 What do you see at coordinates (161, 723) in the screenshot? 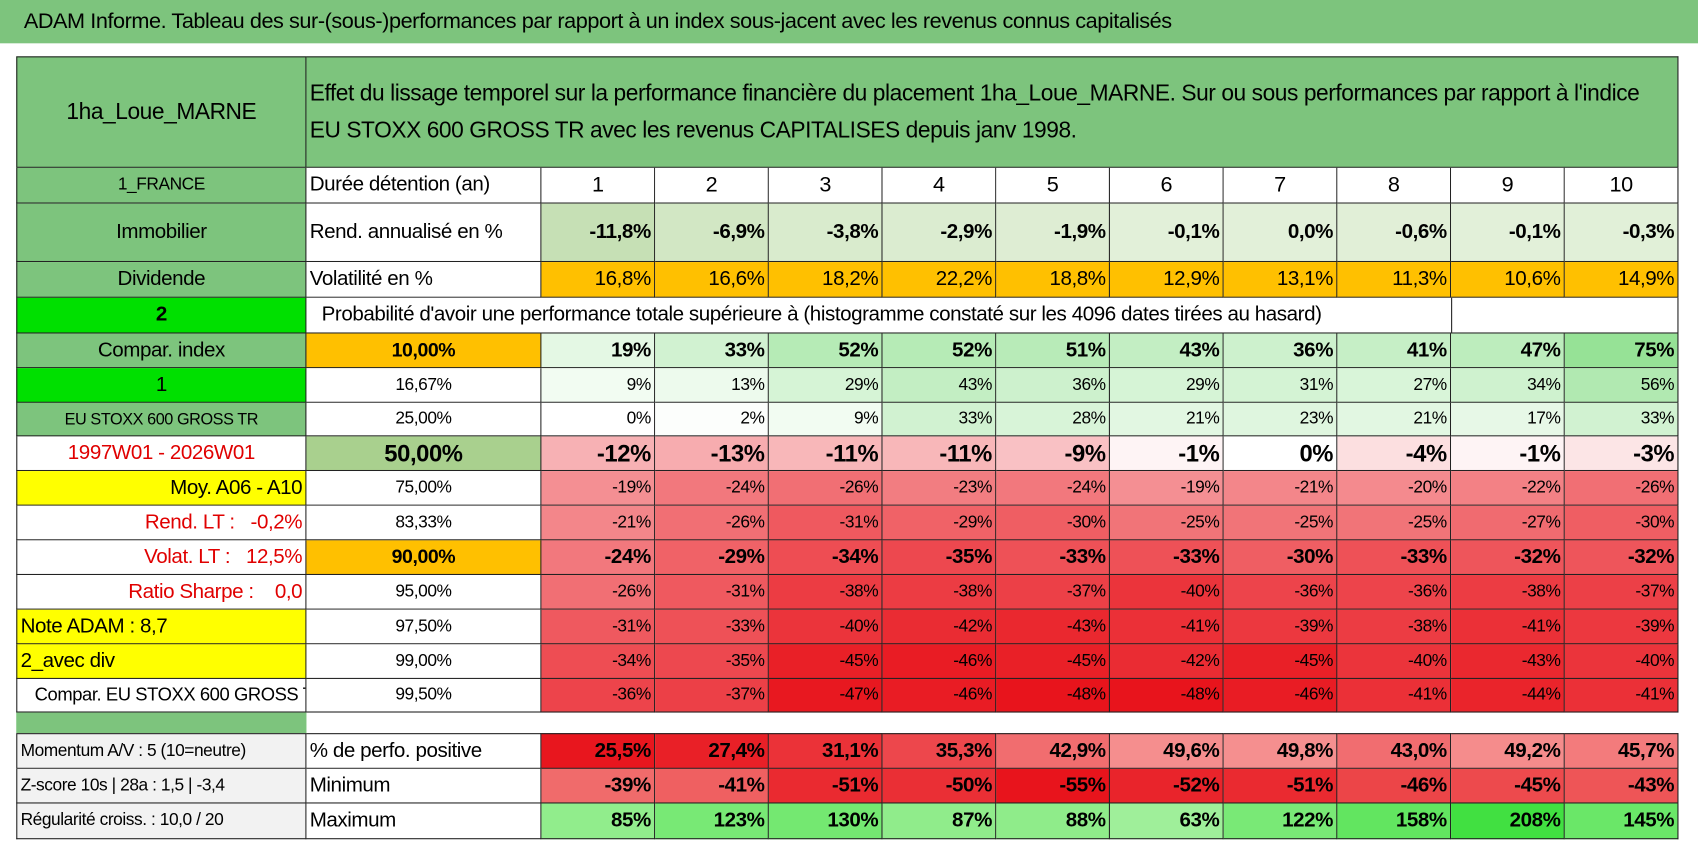
I see `separator` at bounding box center [161, 723].